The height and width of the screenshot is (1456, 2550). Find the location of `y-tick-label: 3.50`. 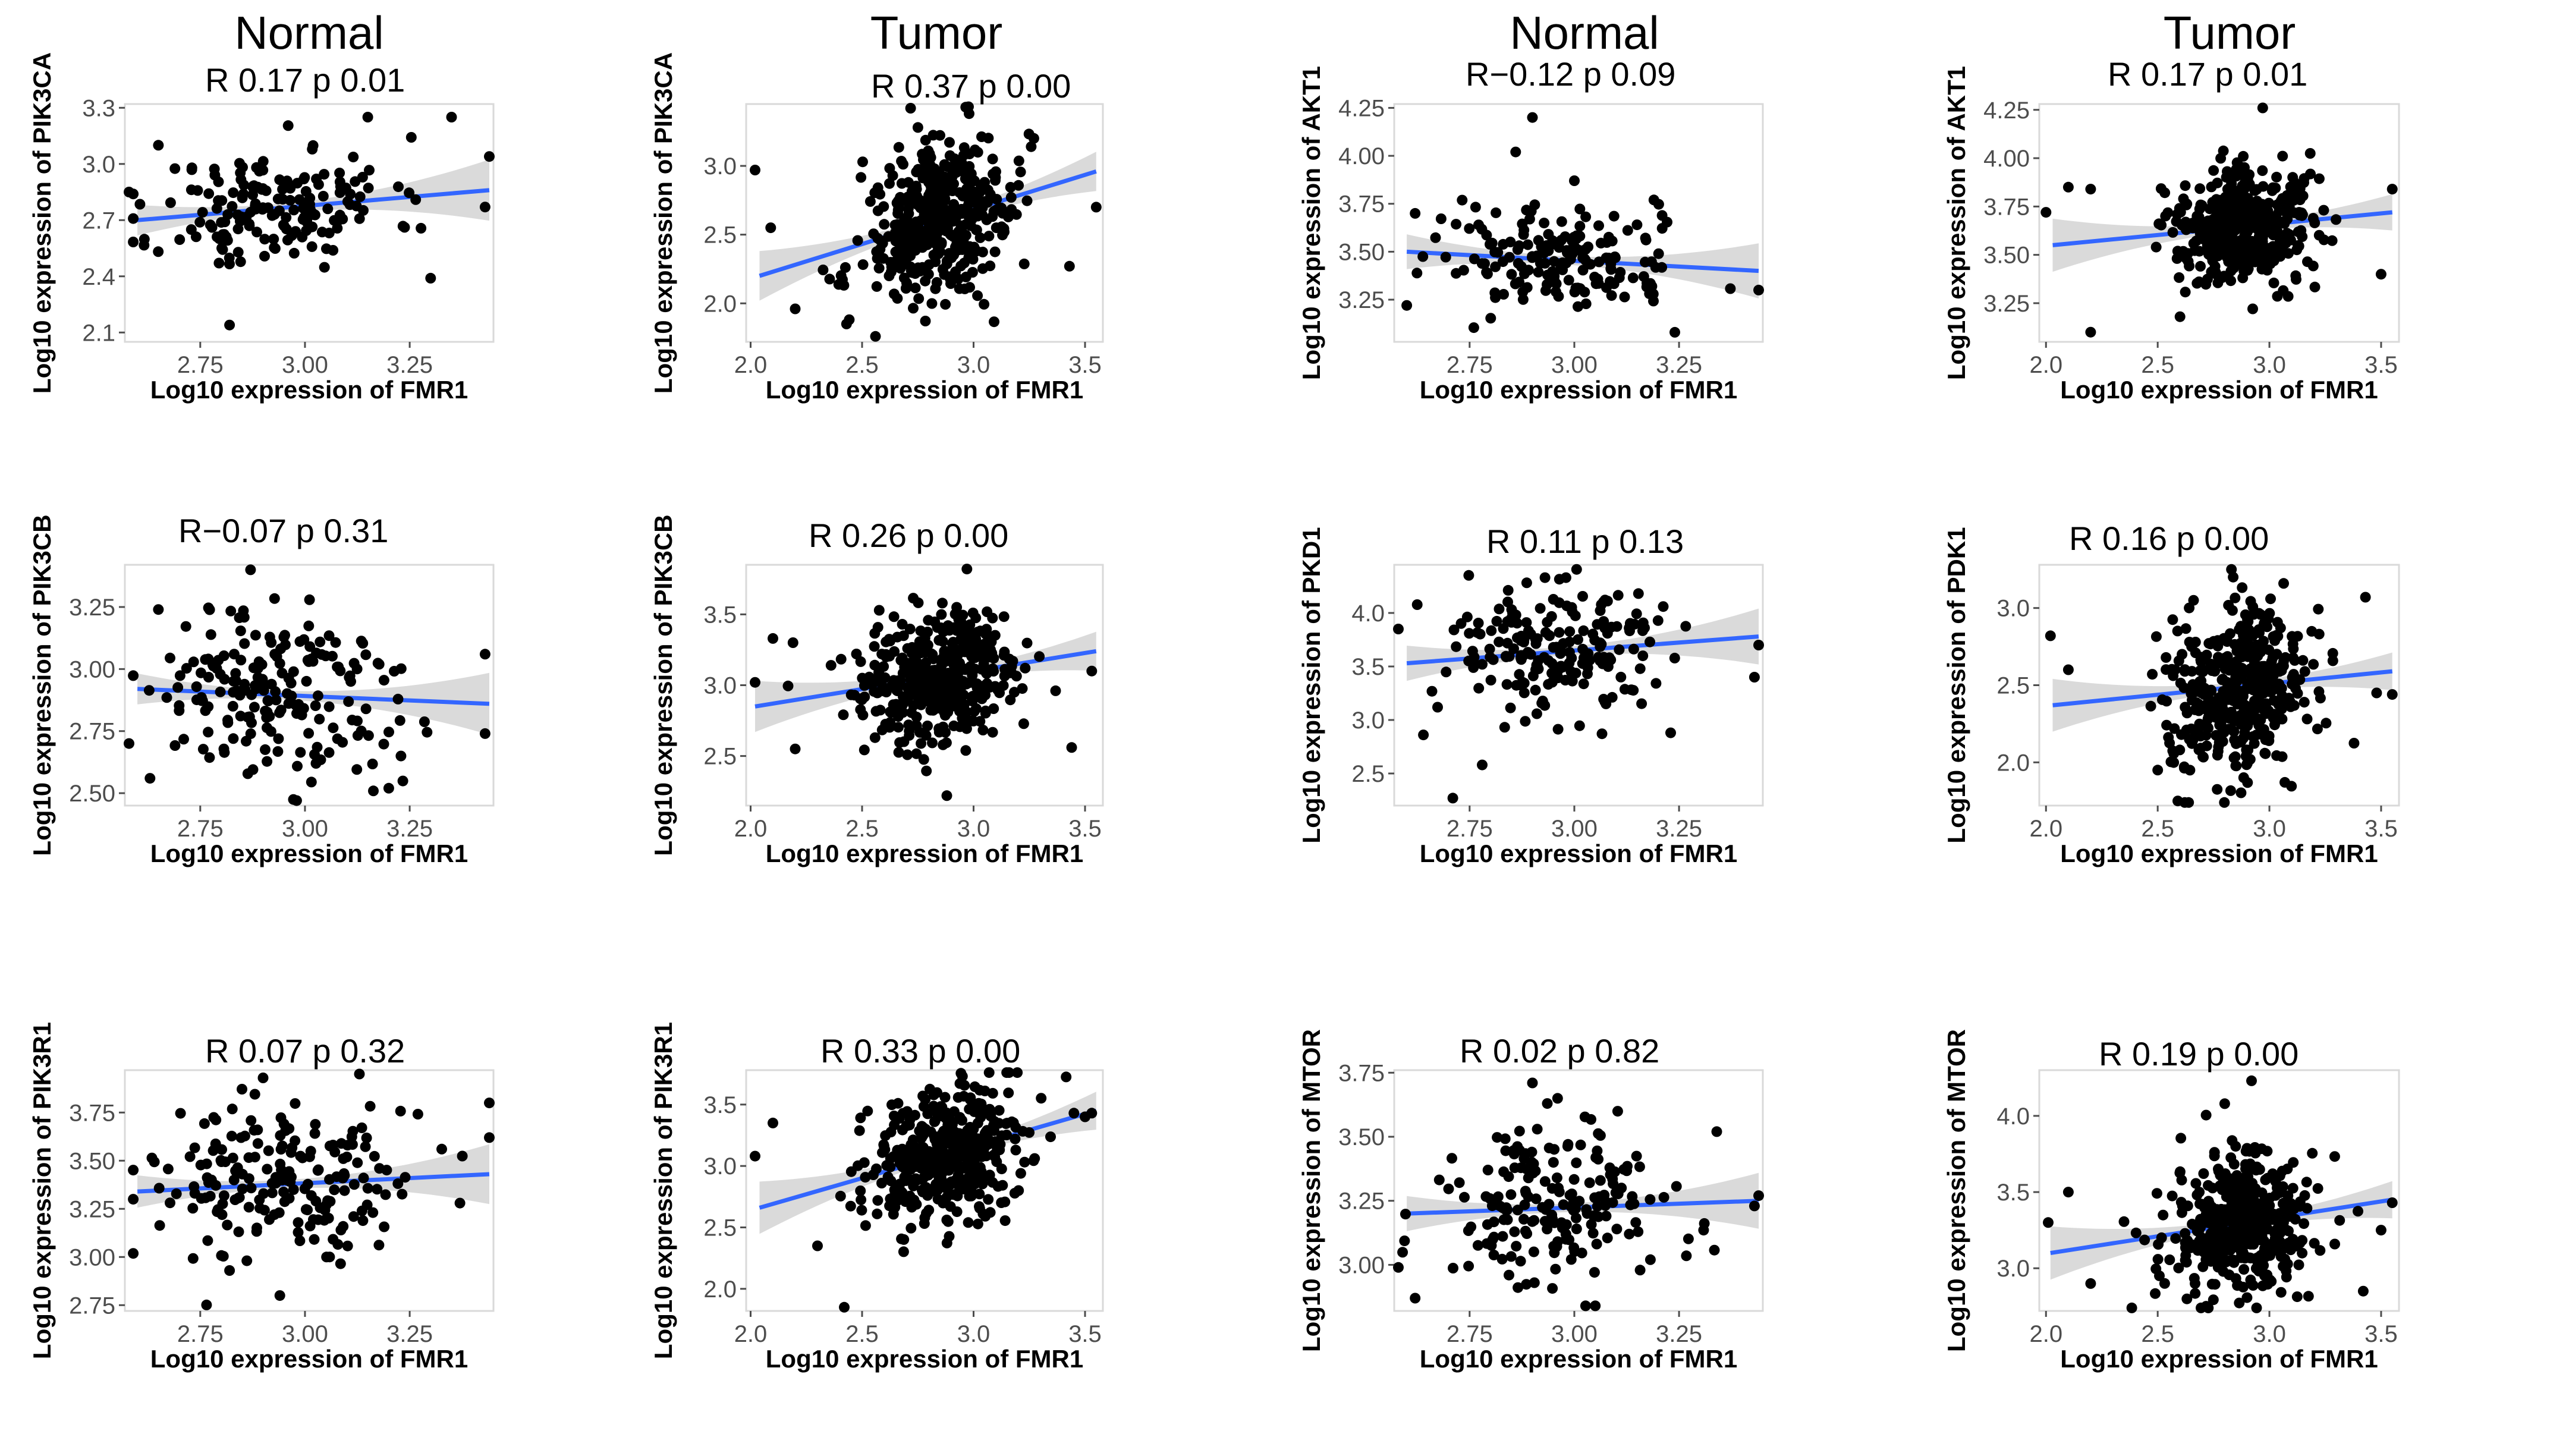

y-tick-label: 3.50 is located at coordinates (1361, 252).